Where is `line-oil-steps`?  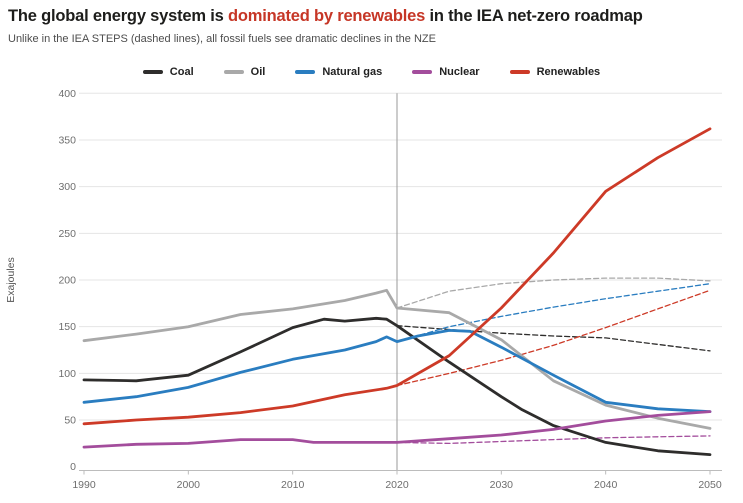
line-oil-steps is located at coordinates (553, 293).